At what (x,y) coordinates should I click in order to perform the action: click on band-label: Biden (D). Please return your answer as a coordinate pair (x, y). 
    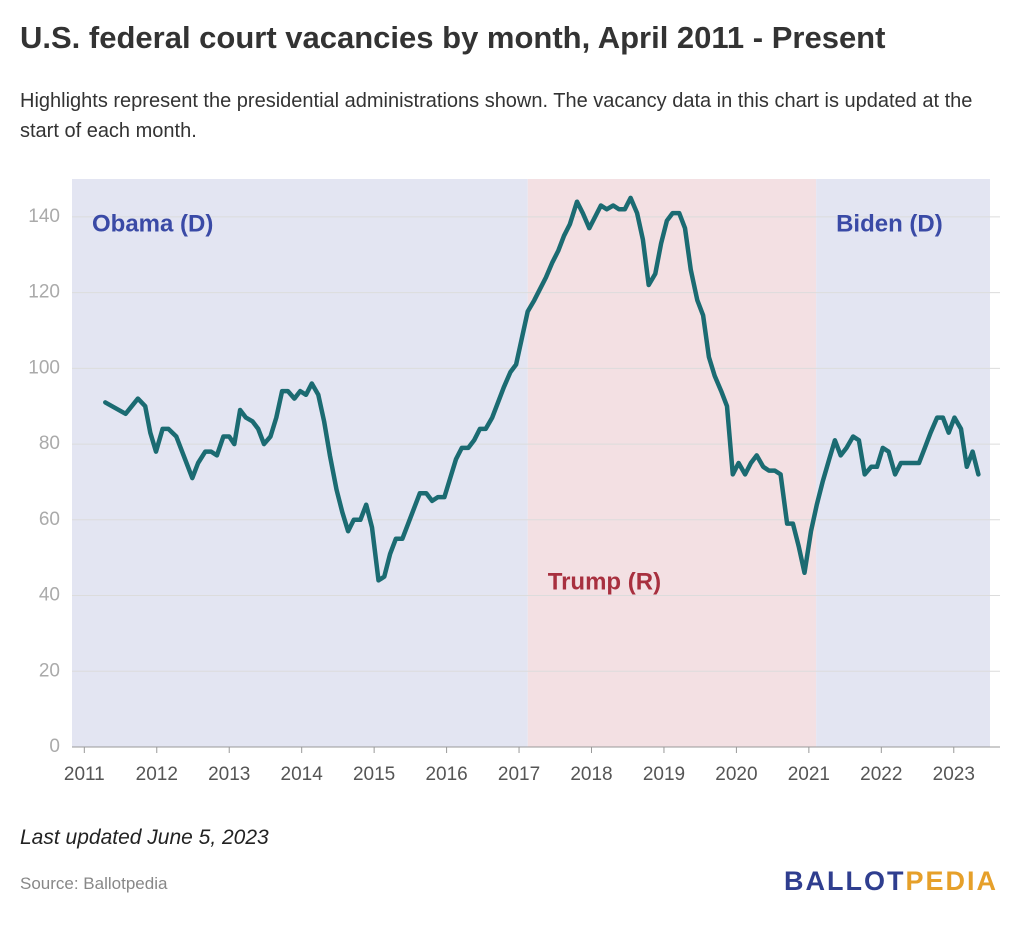
    Looking at the image, I should click on (889, 223).